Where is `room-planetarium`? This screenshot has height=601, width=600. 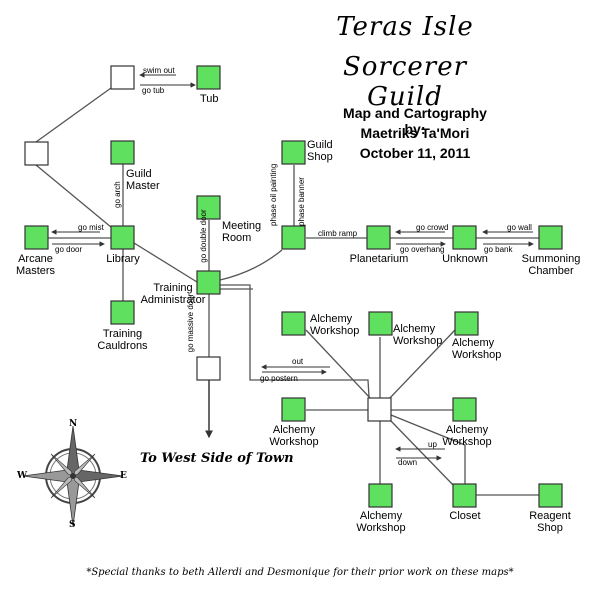
room-planetarium is located at coordinates (378, 237).